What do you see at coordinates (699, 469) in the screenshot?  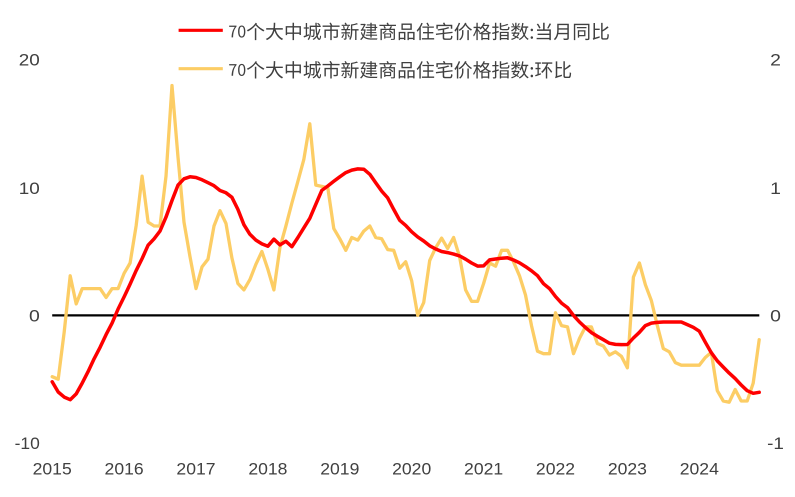 I see `svg-text: 2024` at bounding box center [699, 469].